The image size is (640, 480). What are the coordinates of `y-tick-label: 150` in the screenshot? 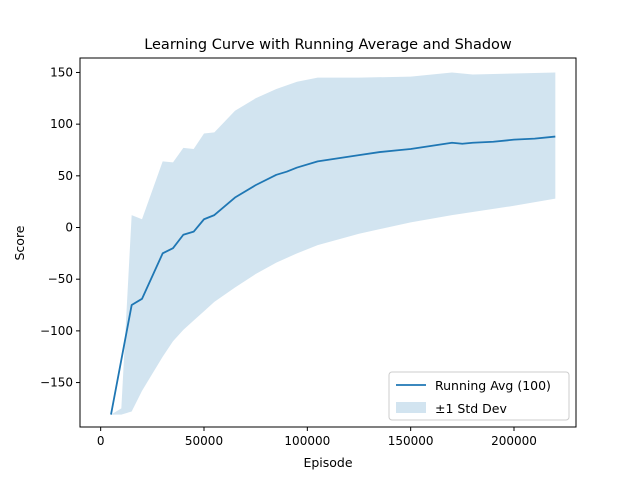 It's located at (61, 72).